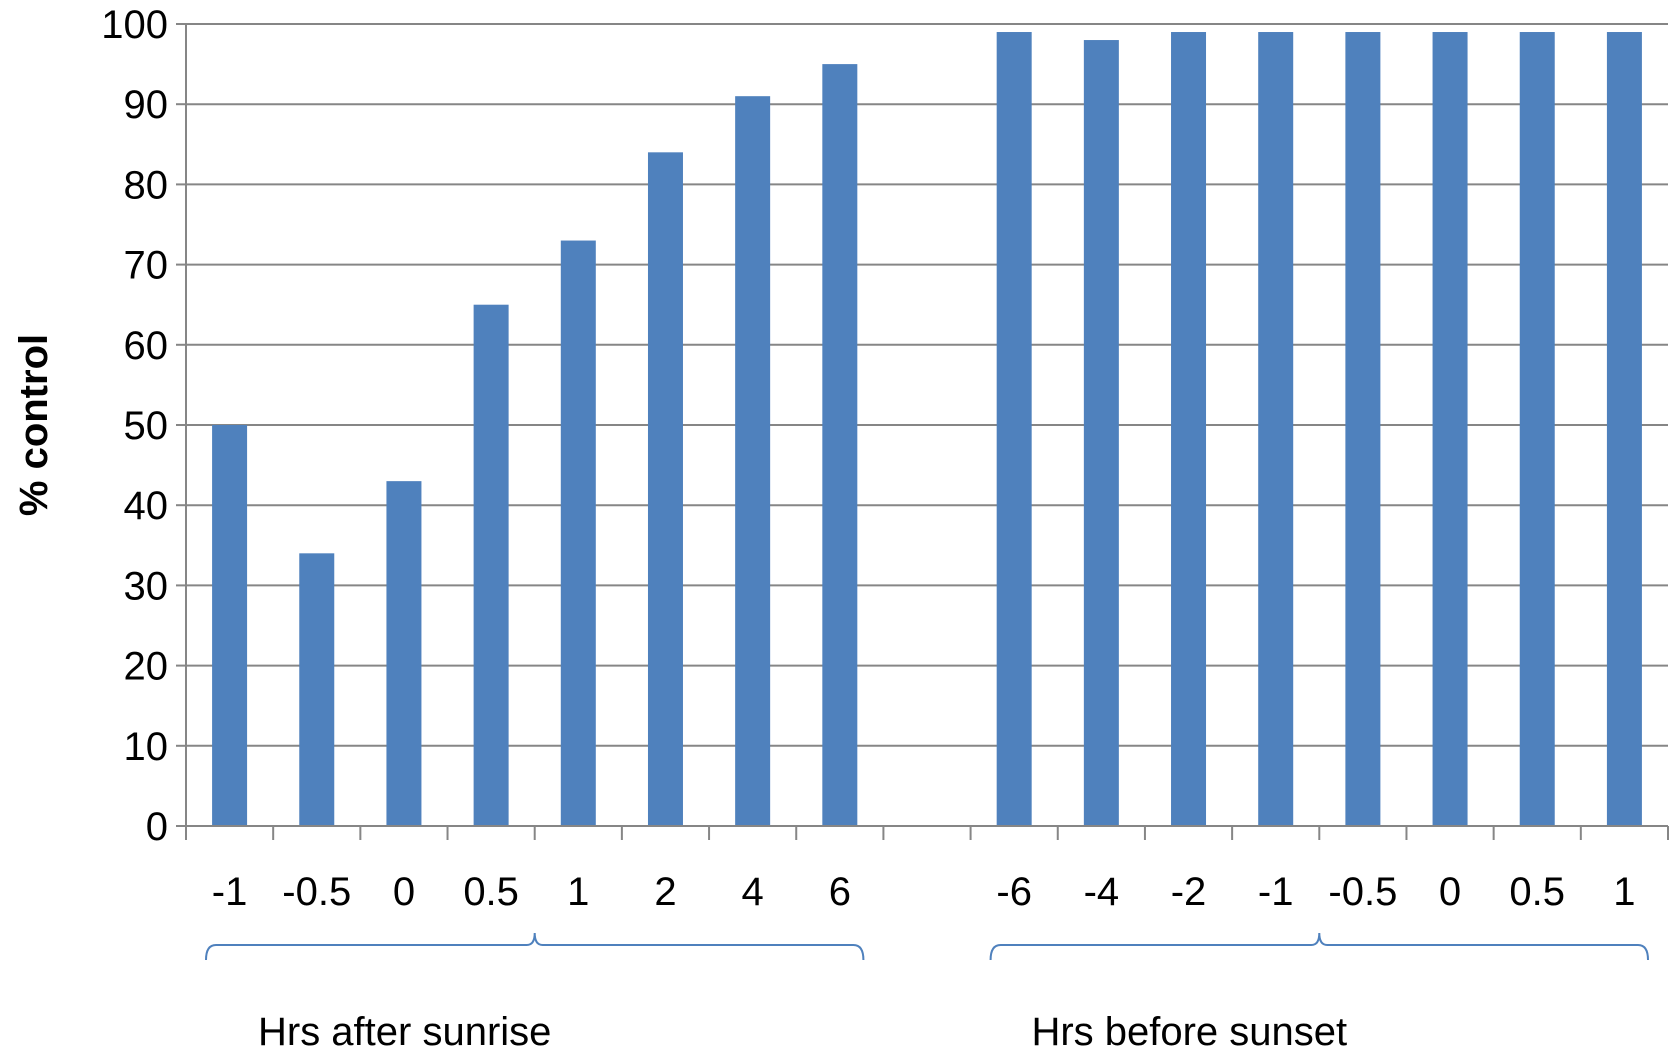 This screenshot has width=1675, height=1054. What do you see at coordinates (146, 185) in the screenshot?
I see `y-tick-label: 80` at bounding box center [146, 185].